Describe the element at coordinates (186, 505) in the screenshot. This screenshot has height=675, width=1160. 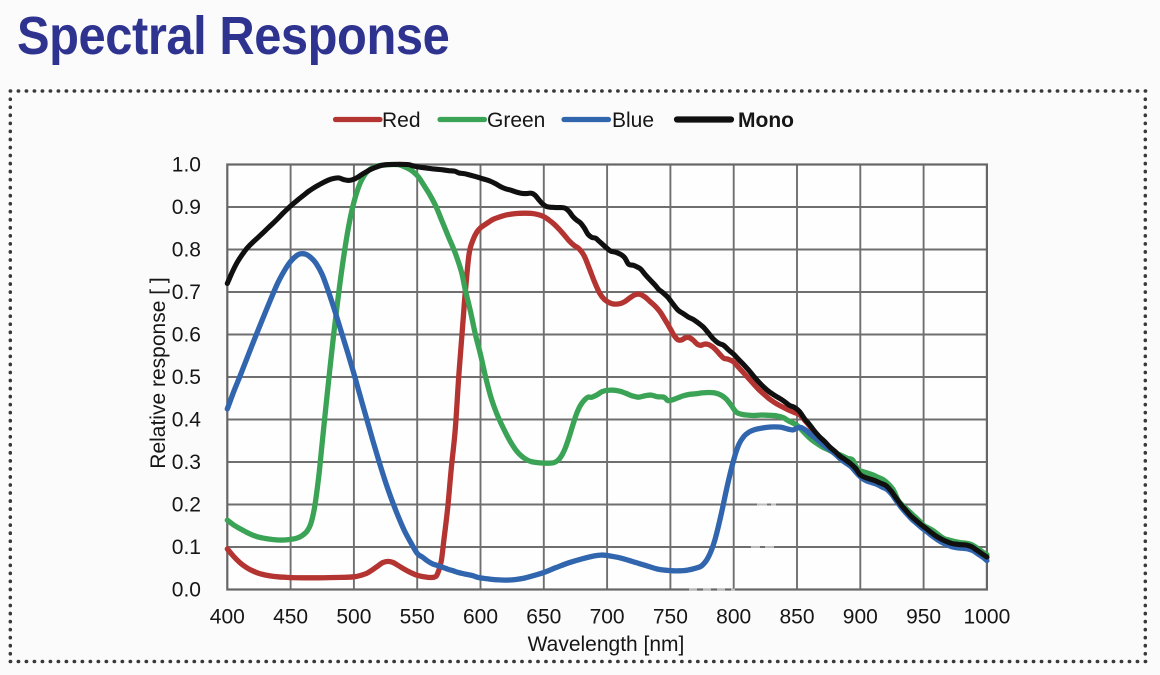
I see `svg-text: 0.2` at that location.